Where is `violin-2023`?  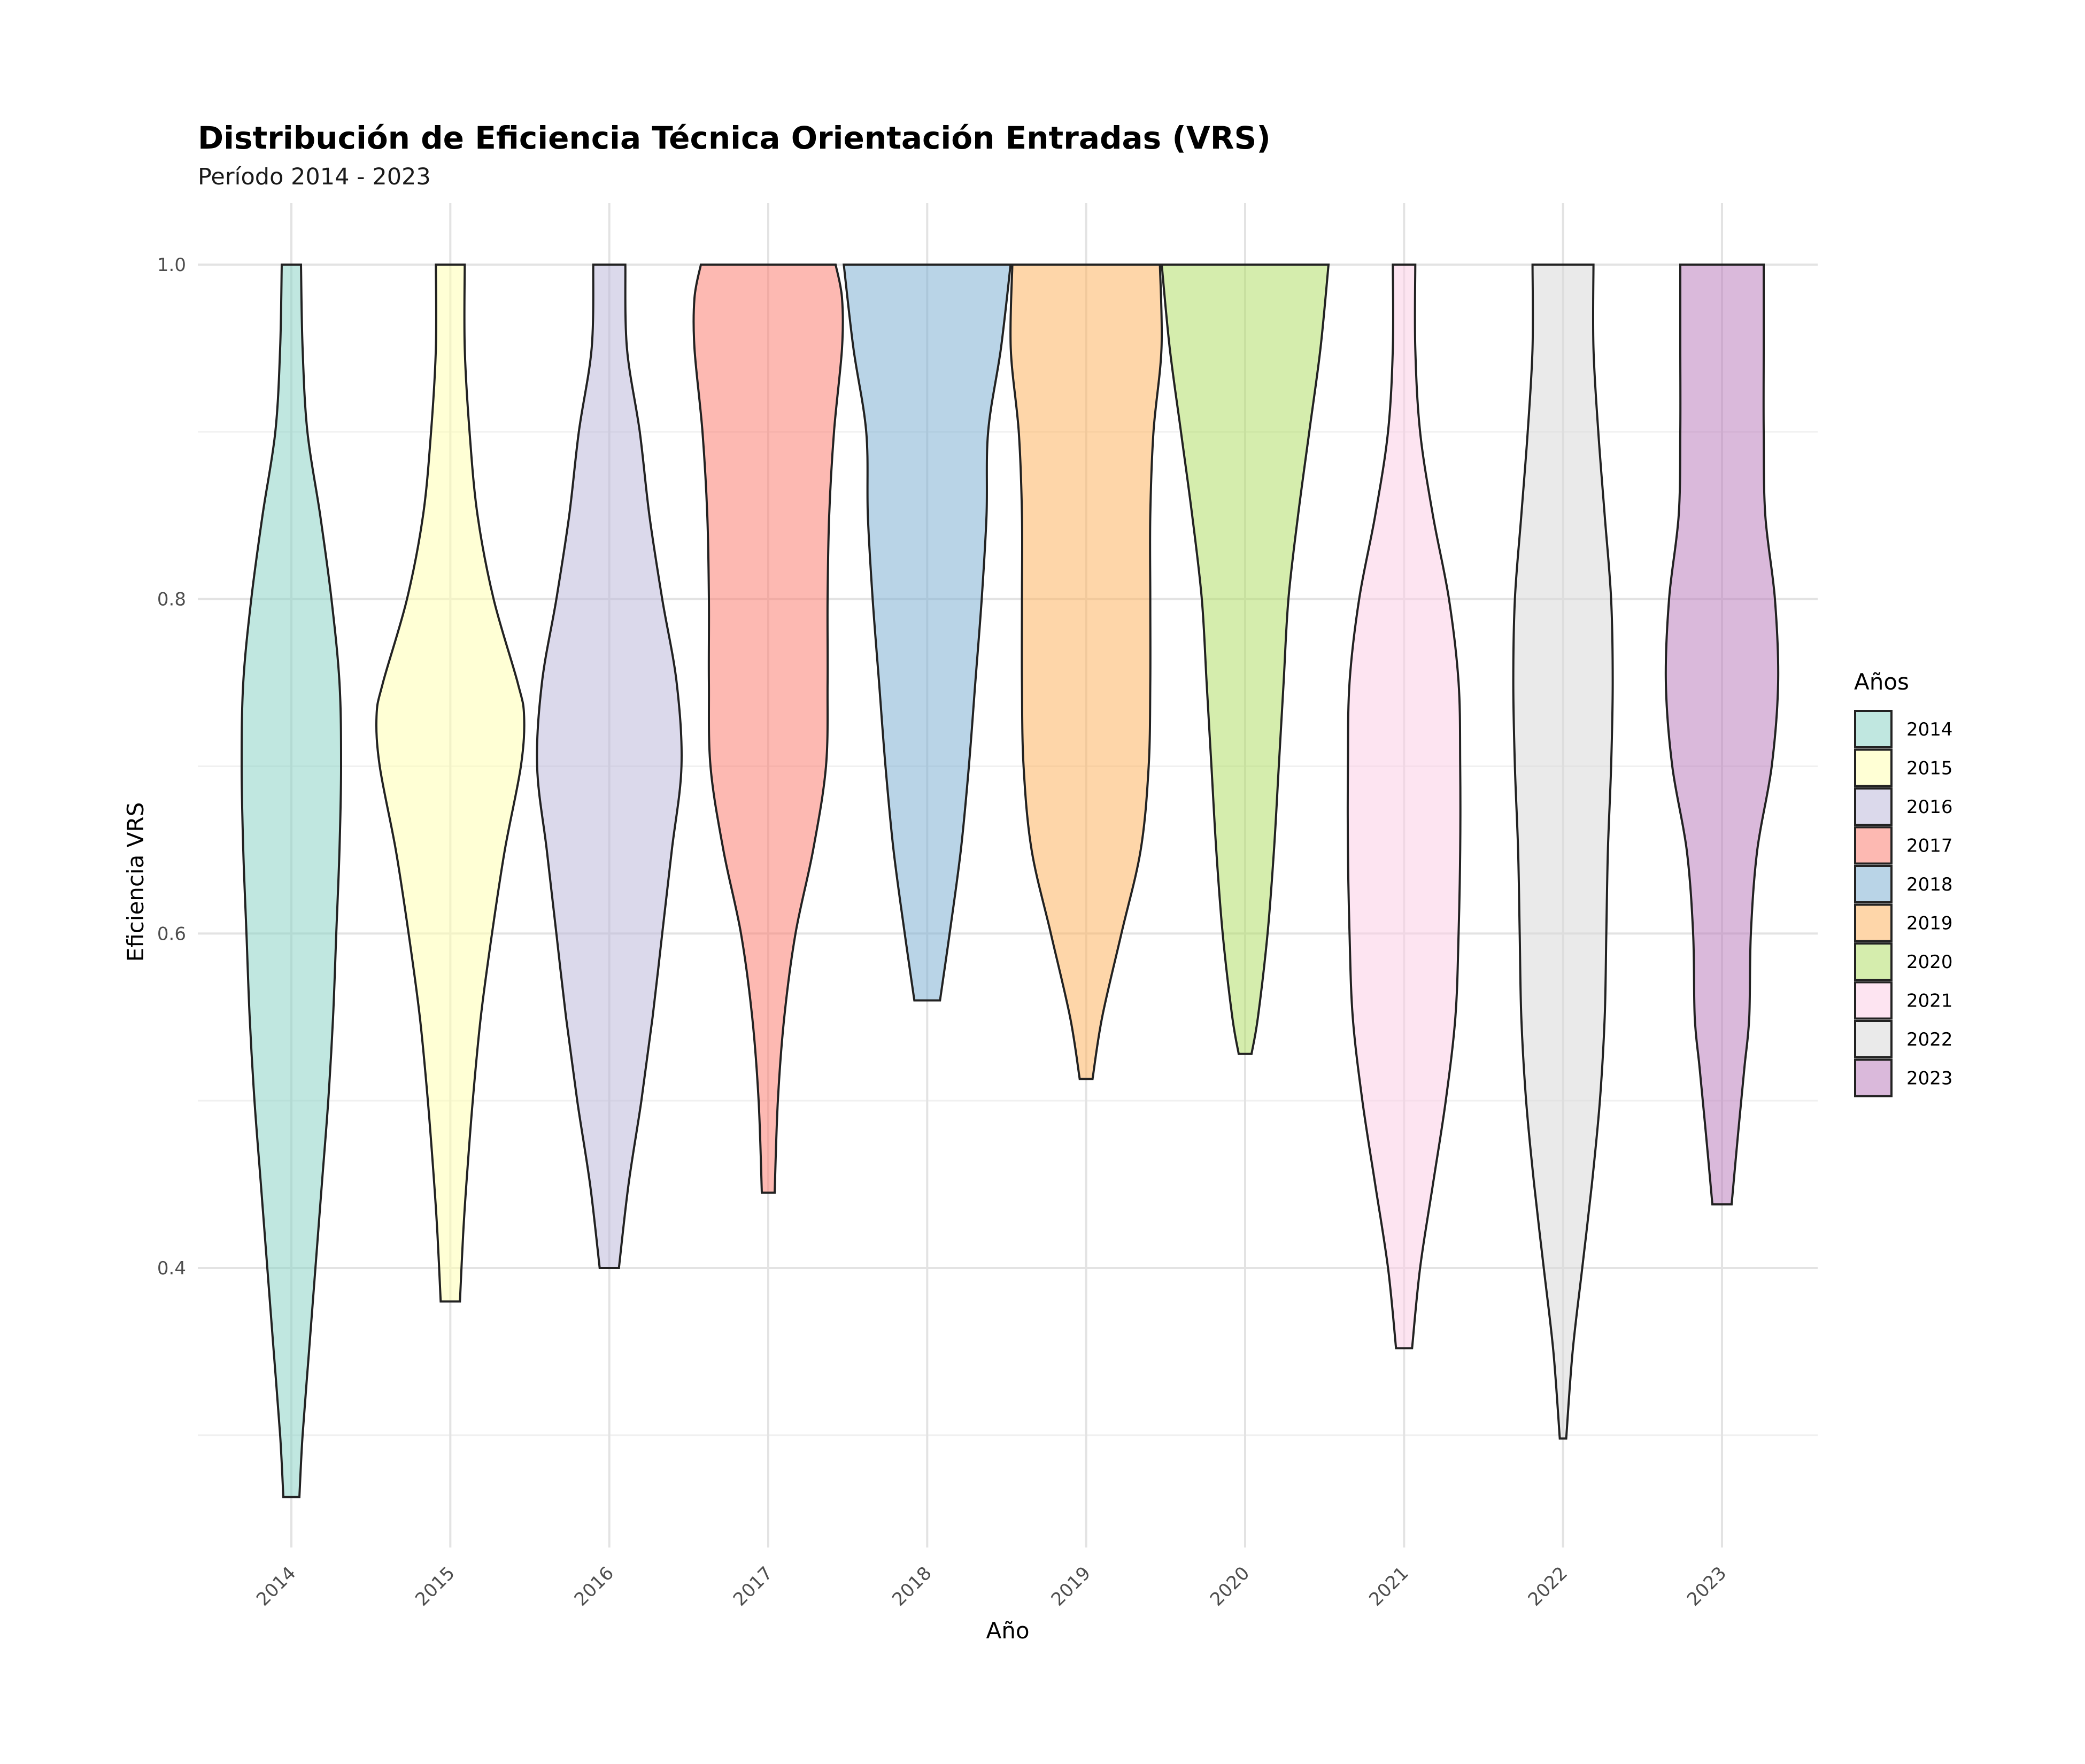 violin-2023 is located at coordinates (1722, 735).